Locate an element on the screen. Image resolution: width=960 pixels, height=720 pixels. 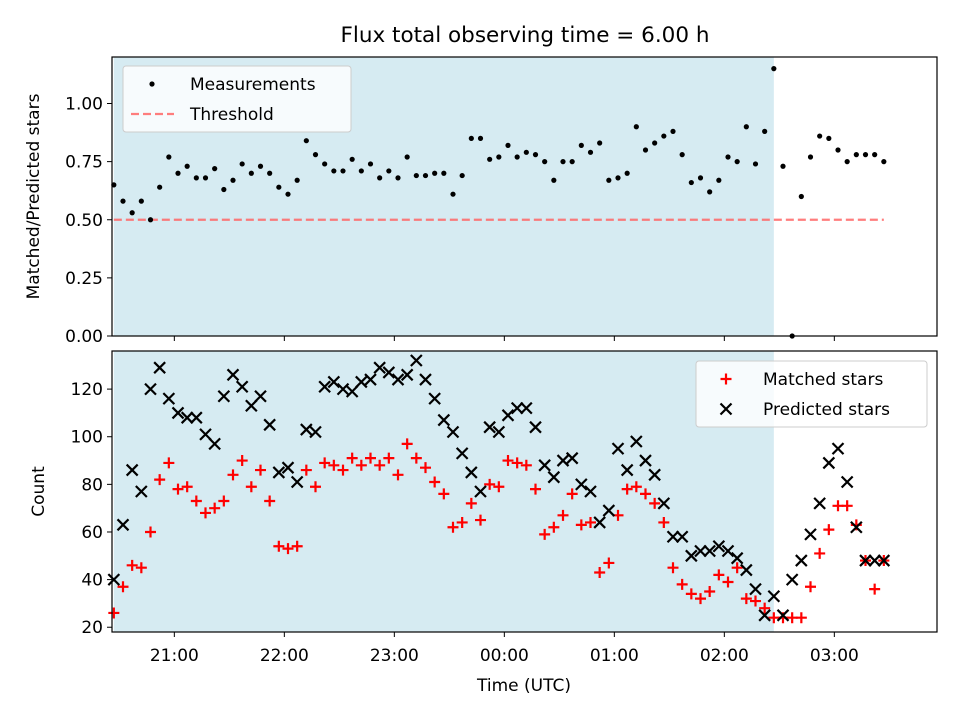
bottom-legend-box is located at coordinates (811, 394).